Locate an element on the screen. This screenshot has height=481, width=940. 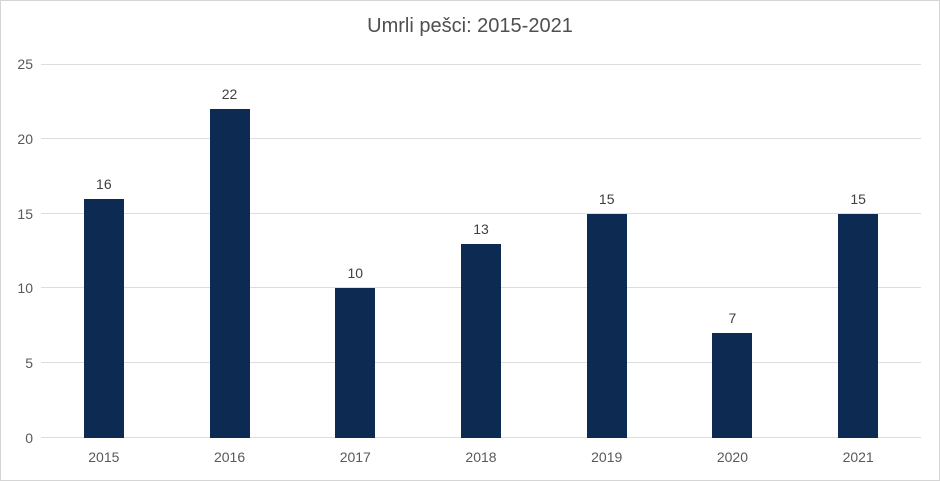
data-label-2020: 7 is located at coordinates (732, 318).